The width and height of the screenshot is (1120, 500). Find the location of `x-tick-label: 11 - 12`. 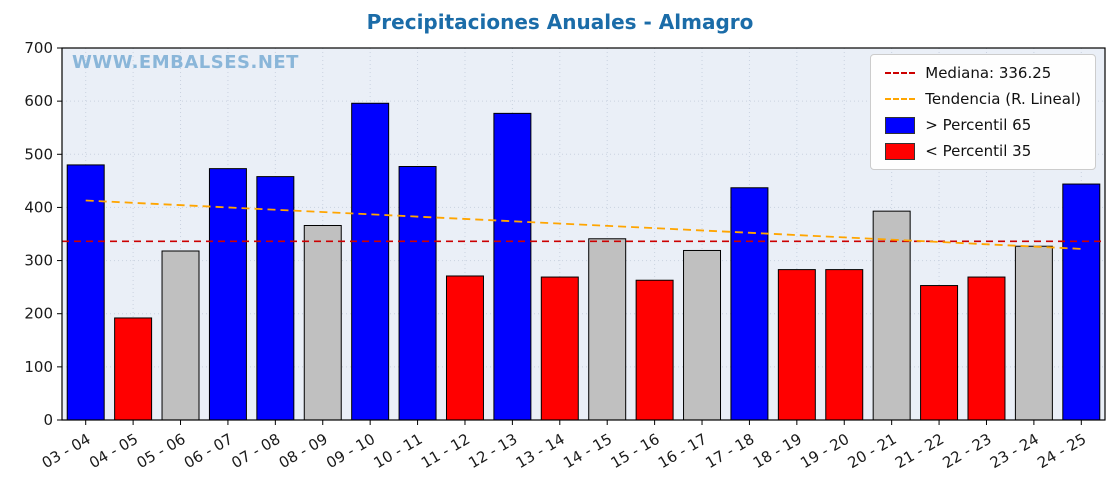

x-tick-label: 11 - 12 is located at coordinates (445, 451).